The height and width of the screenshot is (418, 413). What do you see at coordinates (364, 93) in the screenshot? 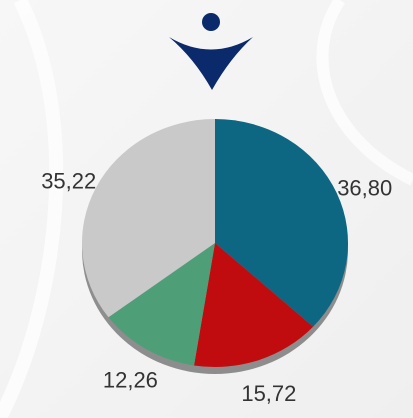
I see `decoration` at bounding box center [364, 93].